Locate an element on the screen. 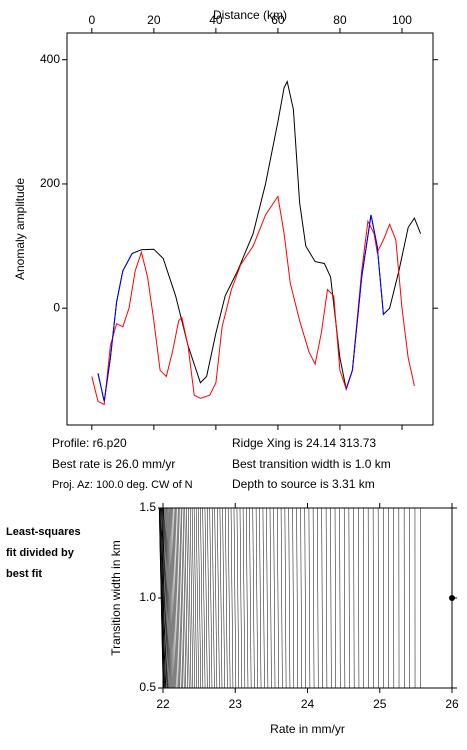 The width and height of the screenshot is (467, 750). x-axis-label: Rate in mm/yr is located at coordinates (307, 729).